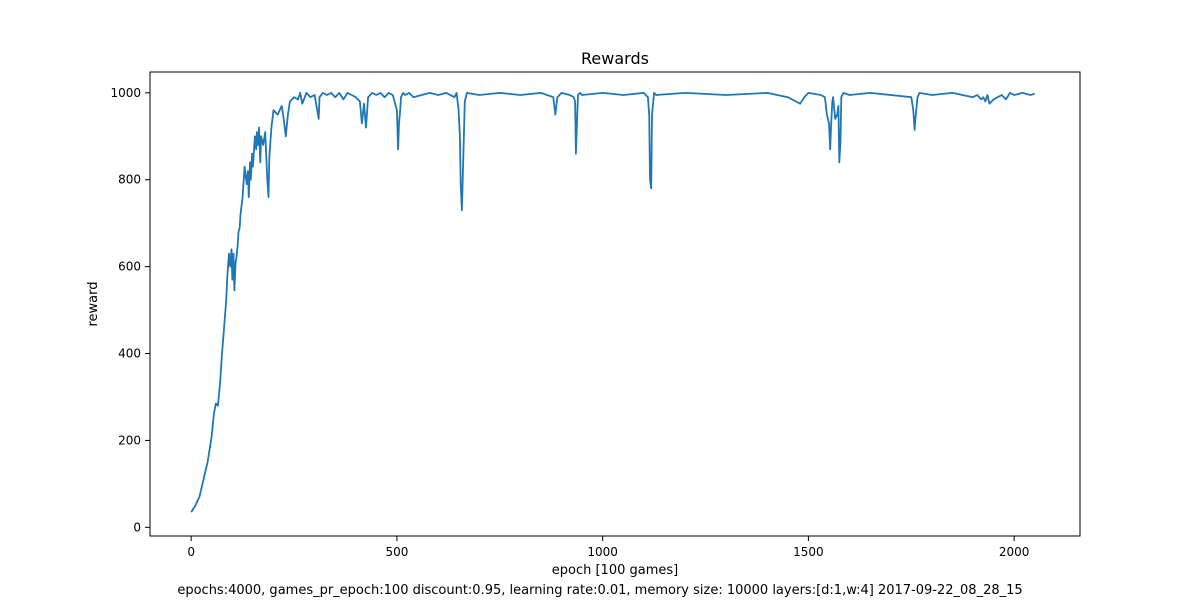 The image size is (1200, 600). I want to click on y-tick-label: 400, so click(129, 354).